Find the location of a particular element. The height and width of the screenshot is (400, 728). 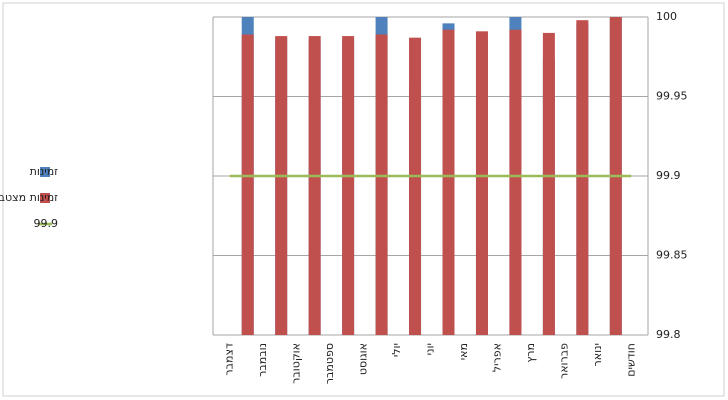

x-tick-label: ינואר is located at coordinates (597, 354).